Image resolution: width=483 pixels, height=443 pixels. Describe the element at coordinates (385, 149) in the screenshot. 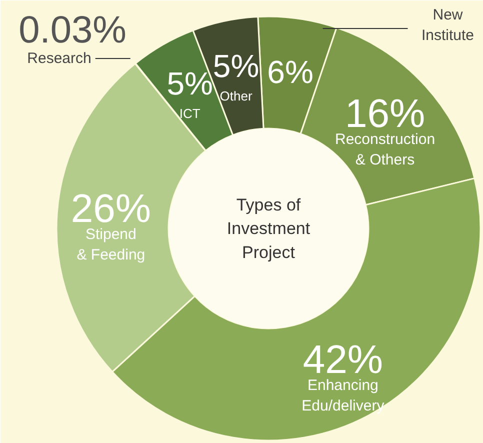

I see `slice-label: Reconstruction & Others` at that location.